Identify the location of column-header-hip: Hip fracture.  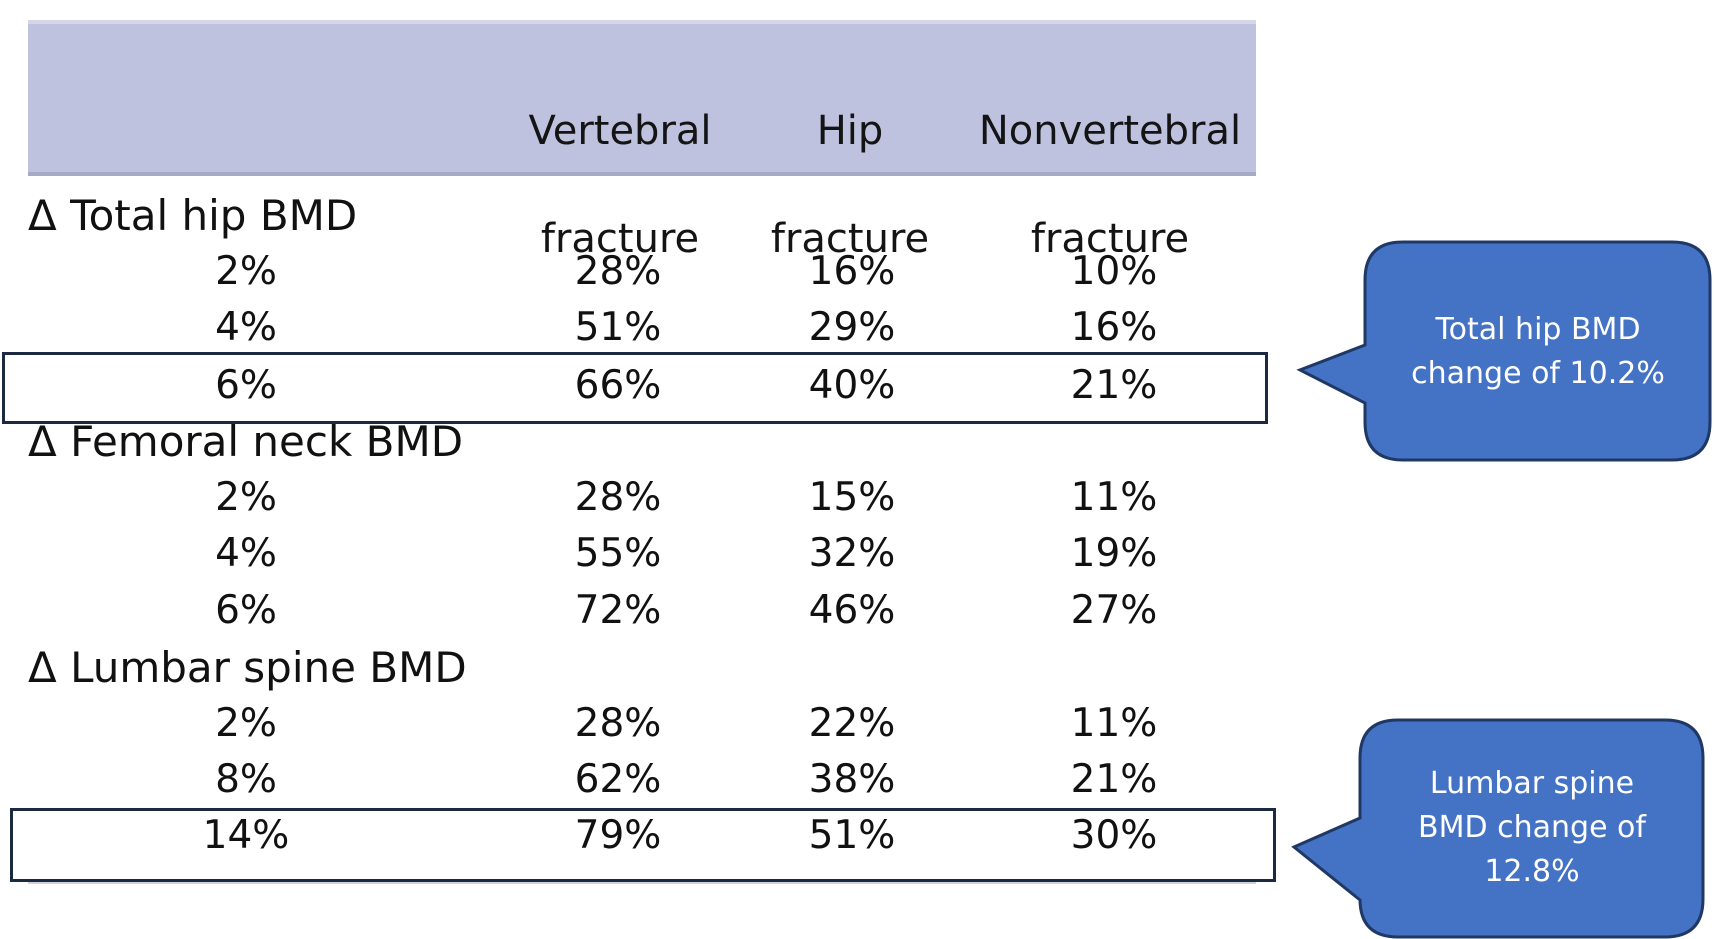
(850, 185).